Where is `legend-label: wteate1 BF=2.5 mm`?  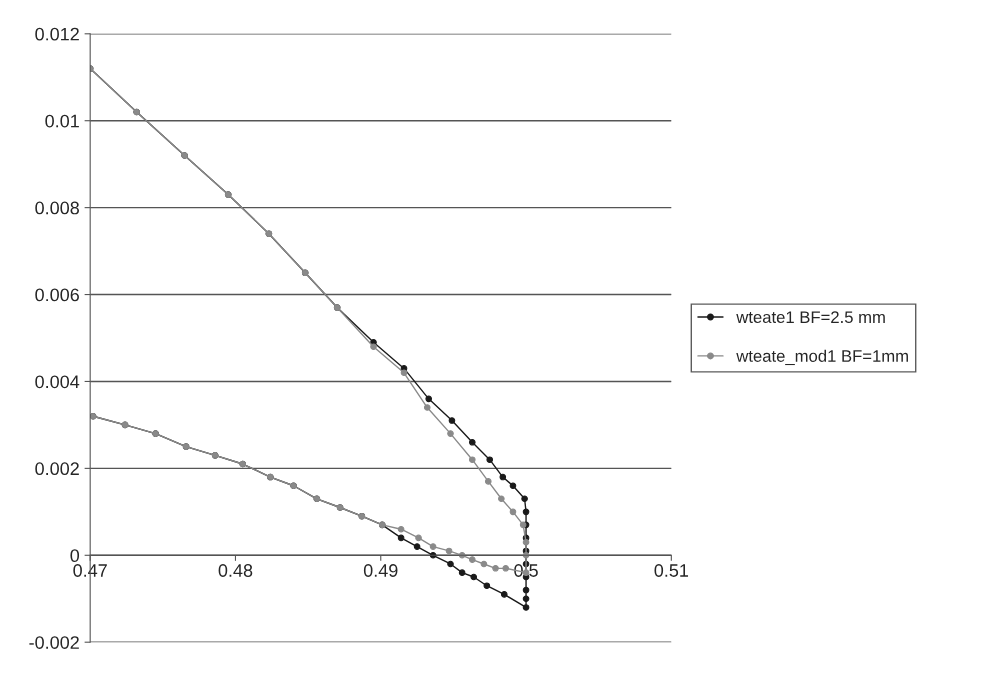
legend-label: wteate1 BF=2.5 mm is located at coordinates (810, 317).